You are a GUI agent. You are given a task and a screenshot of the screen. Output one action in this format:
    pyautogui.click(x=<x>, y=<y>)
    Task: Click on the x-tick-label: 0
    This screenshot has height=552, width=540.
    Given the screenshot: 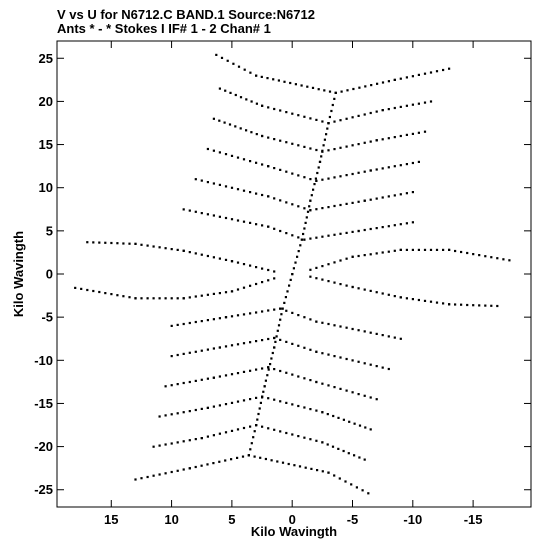 What is the action you would take?
    pyautogui.click(x=292, y=519)
    